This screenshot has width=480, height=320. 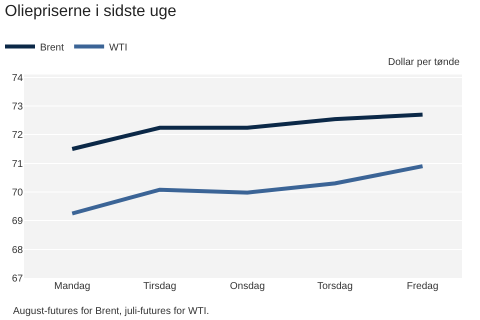 What do you see at coordinates (18, 250) in the screenshot?
I see `y-tick-label: 68` at bounding box center [18, 250].